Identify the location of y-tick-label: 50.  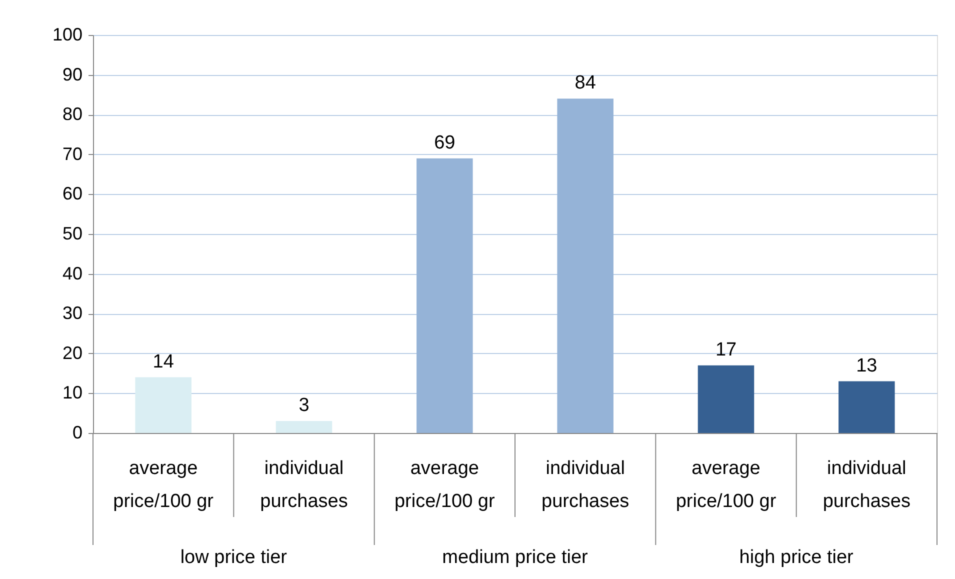
(72, 234).